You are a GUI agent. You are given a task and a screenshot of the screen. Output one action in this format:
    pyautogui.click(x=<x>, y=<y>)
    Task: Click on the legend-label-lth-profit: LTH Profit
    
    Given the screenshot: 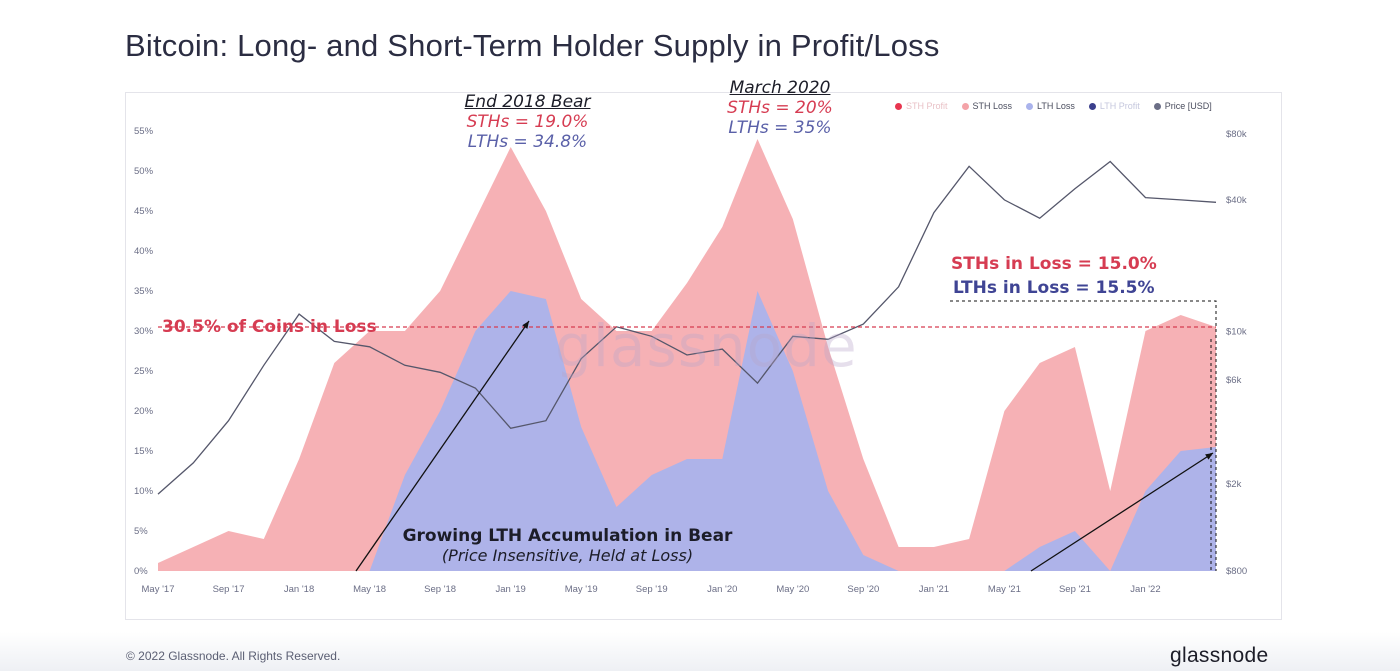 What is the action you would take?
    pyautogui.click(x=1119, y=106)
    